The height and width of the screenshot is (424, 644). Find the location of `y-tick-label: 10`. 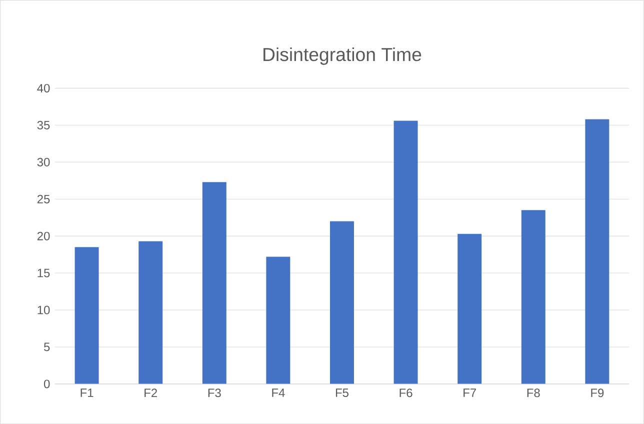

y-tick-label: 10 is located at coordinates (44, 310).